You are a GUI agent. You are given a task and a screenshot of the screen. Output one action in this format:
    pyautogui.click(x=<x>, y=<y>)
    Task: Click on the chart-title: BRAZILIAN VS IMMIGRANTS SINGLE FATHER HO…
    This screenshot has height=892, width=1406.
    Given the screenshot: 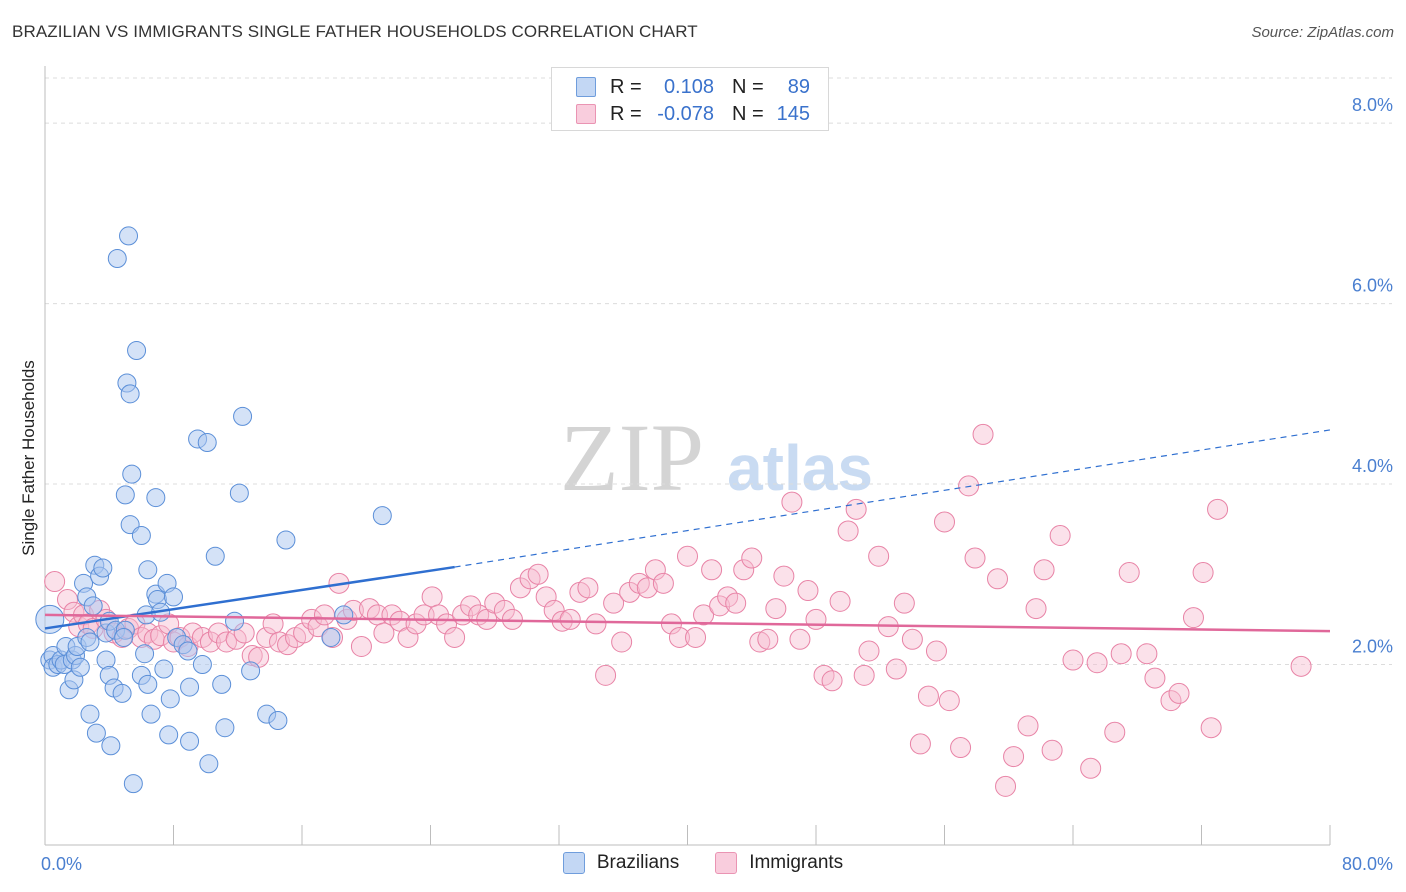 What is the action you would take?
    pyautogui.click(x=355, y=31)
    